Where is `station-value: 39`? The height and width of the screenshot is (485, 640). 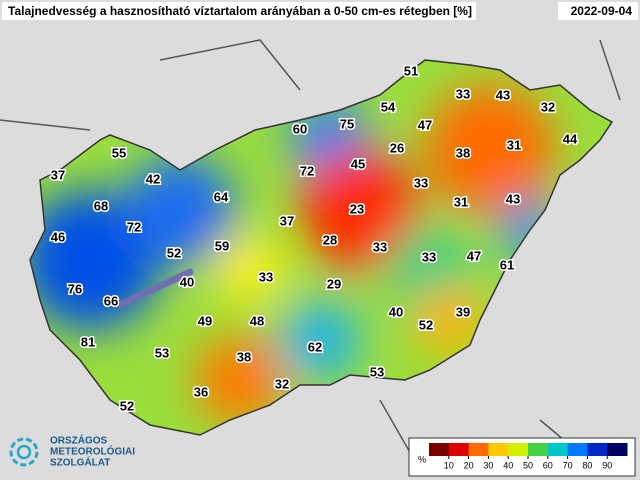 station-value: 39 is located at coordinates (463, 311).